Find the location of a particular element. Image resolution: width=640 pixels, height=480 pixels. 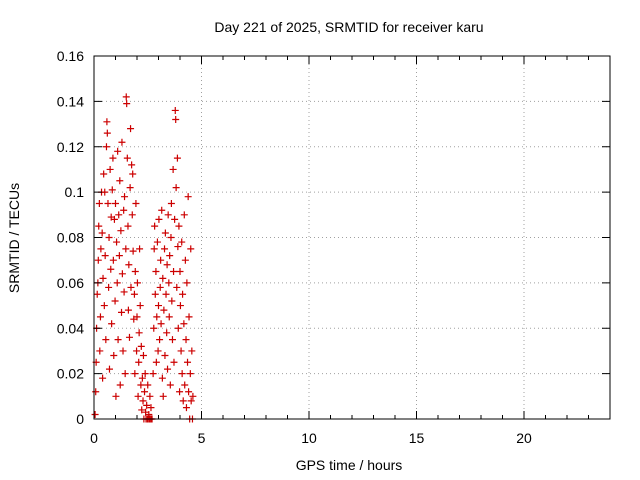

x-axis-label: GPS time / hours is located at coordinates (349, 465).